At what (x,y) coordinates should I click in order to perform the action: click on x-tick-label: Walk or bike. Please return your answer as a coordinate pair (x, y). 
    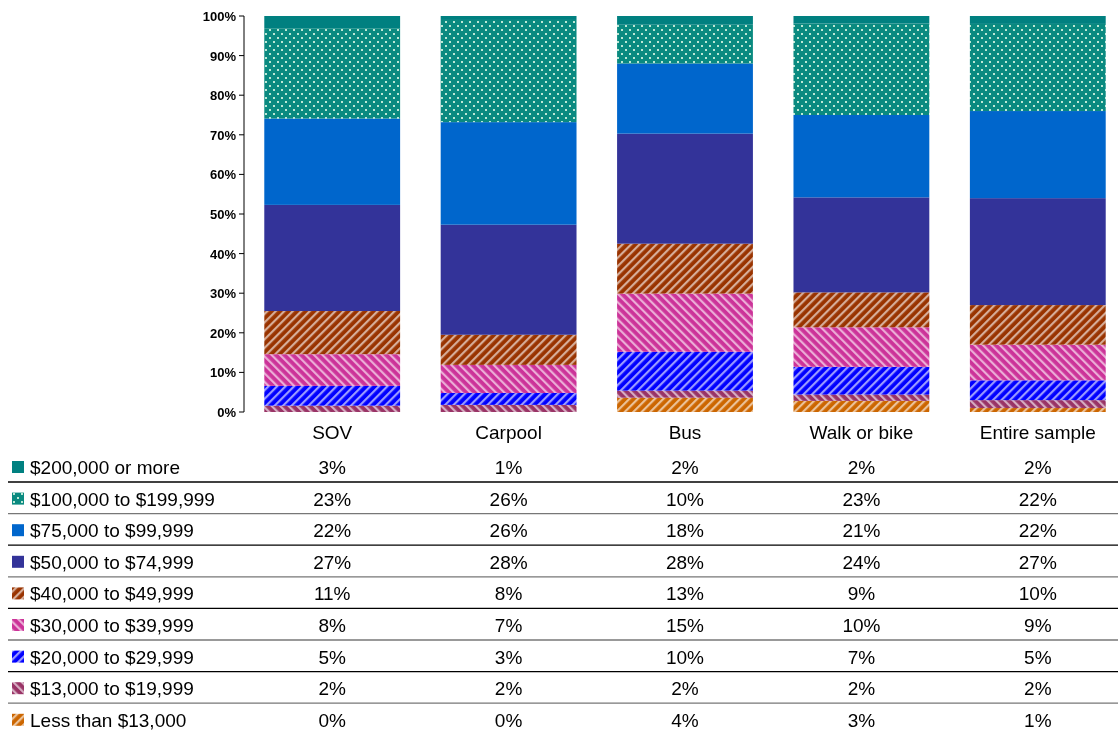
    Looking at the image, I should click on (861, 432).